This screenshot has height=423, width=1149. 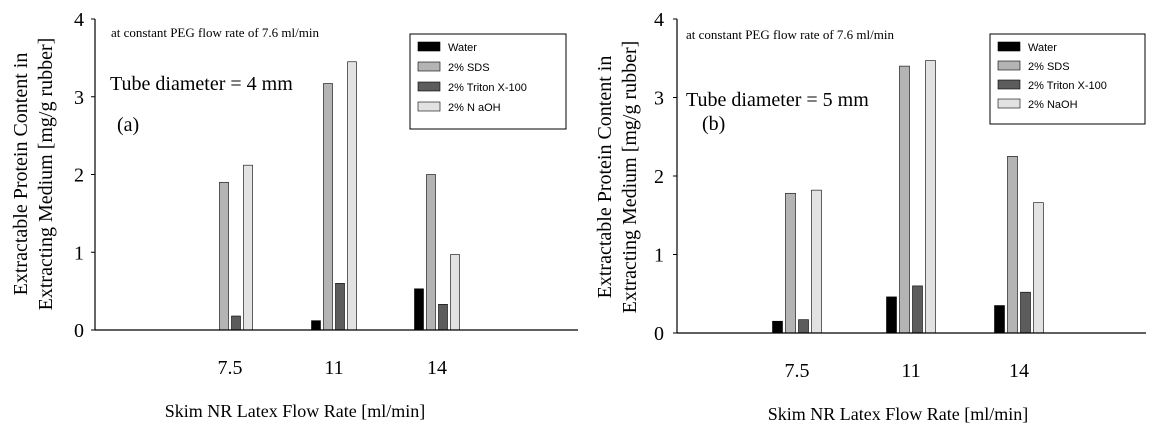 I want to click on x-tick-labels-b: 7.5 11 14, so click(x=907, y=371).